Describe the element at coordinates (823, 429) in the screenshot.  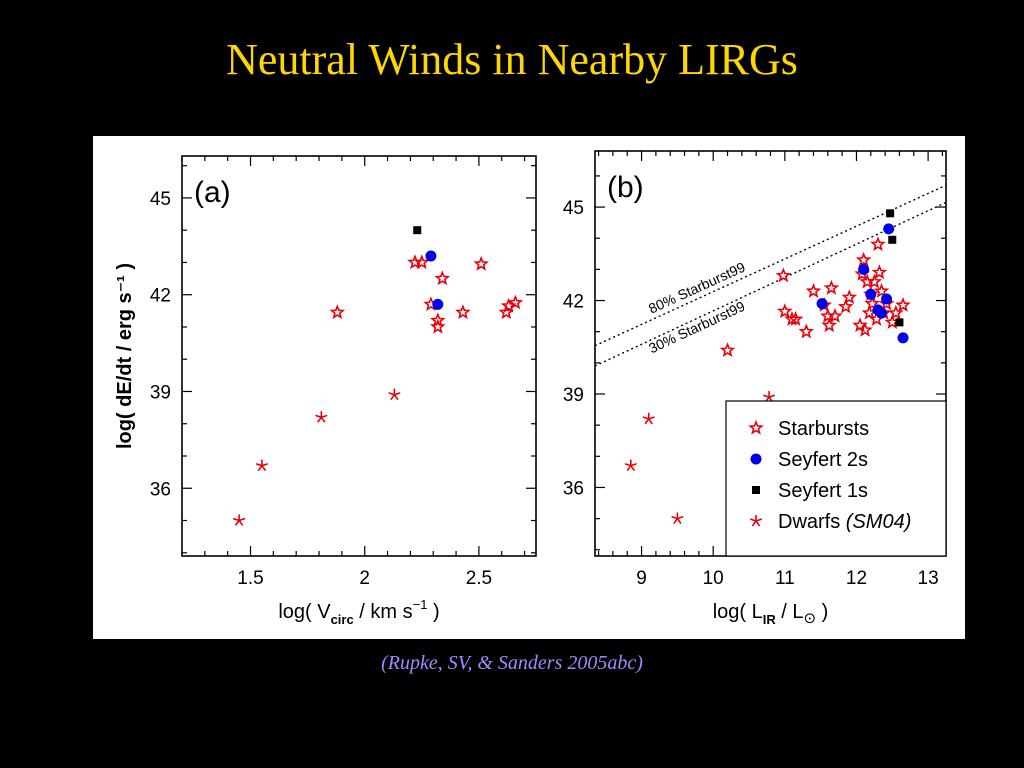
I see `legend-label: Starbursts` at that location.